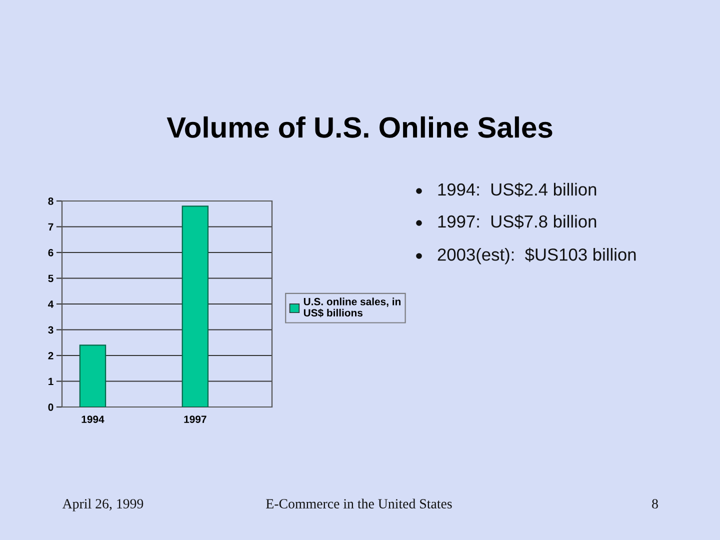 The width and height of the screenshot is (720, 540). I want to click on y-tick-label: 5, so click(51, 278).